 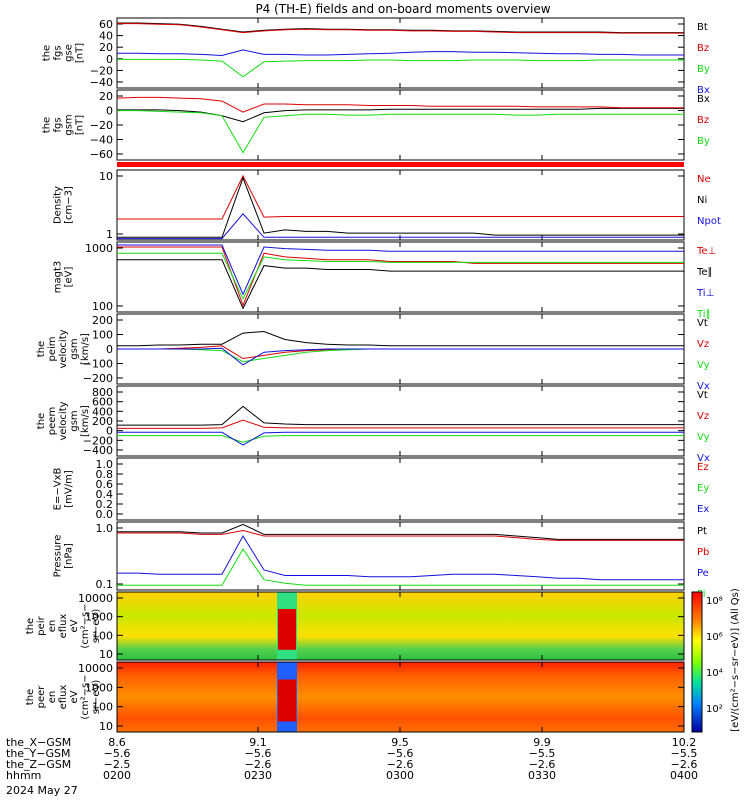 I want to click on y-tick-label: 600, so click(x=102, y=402).